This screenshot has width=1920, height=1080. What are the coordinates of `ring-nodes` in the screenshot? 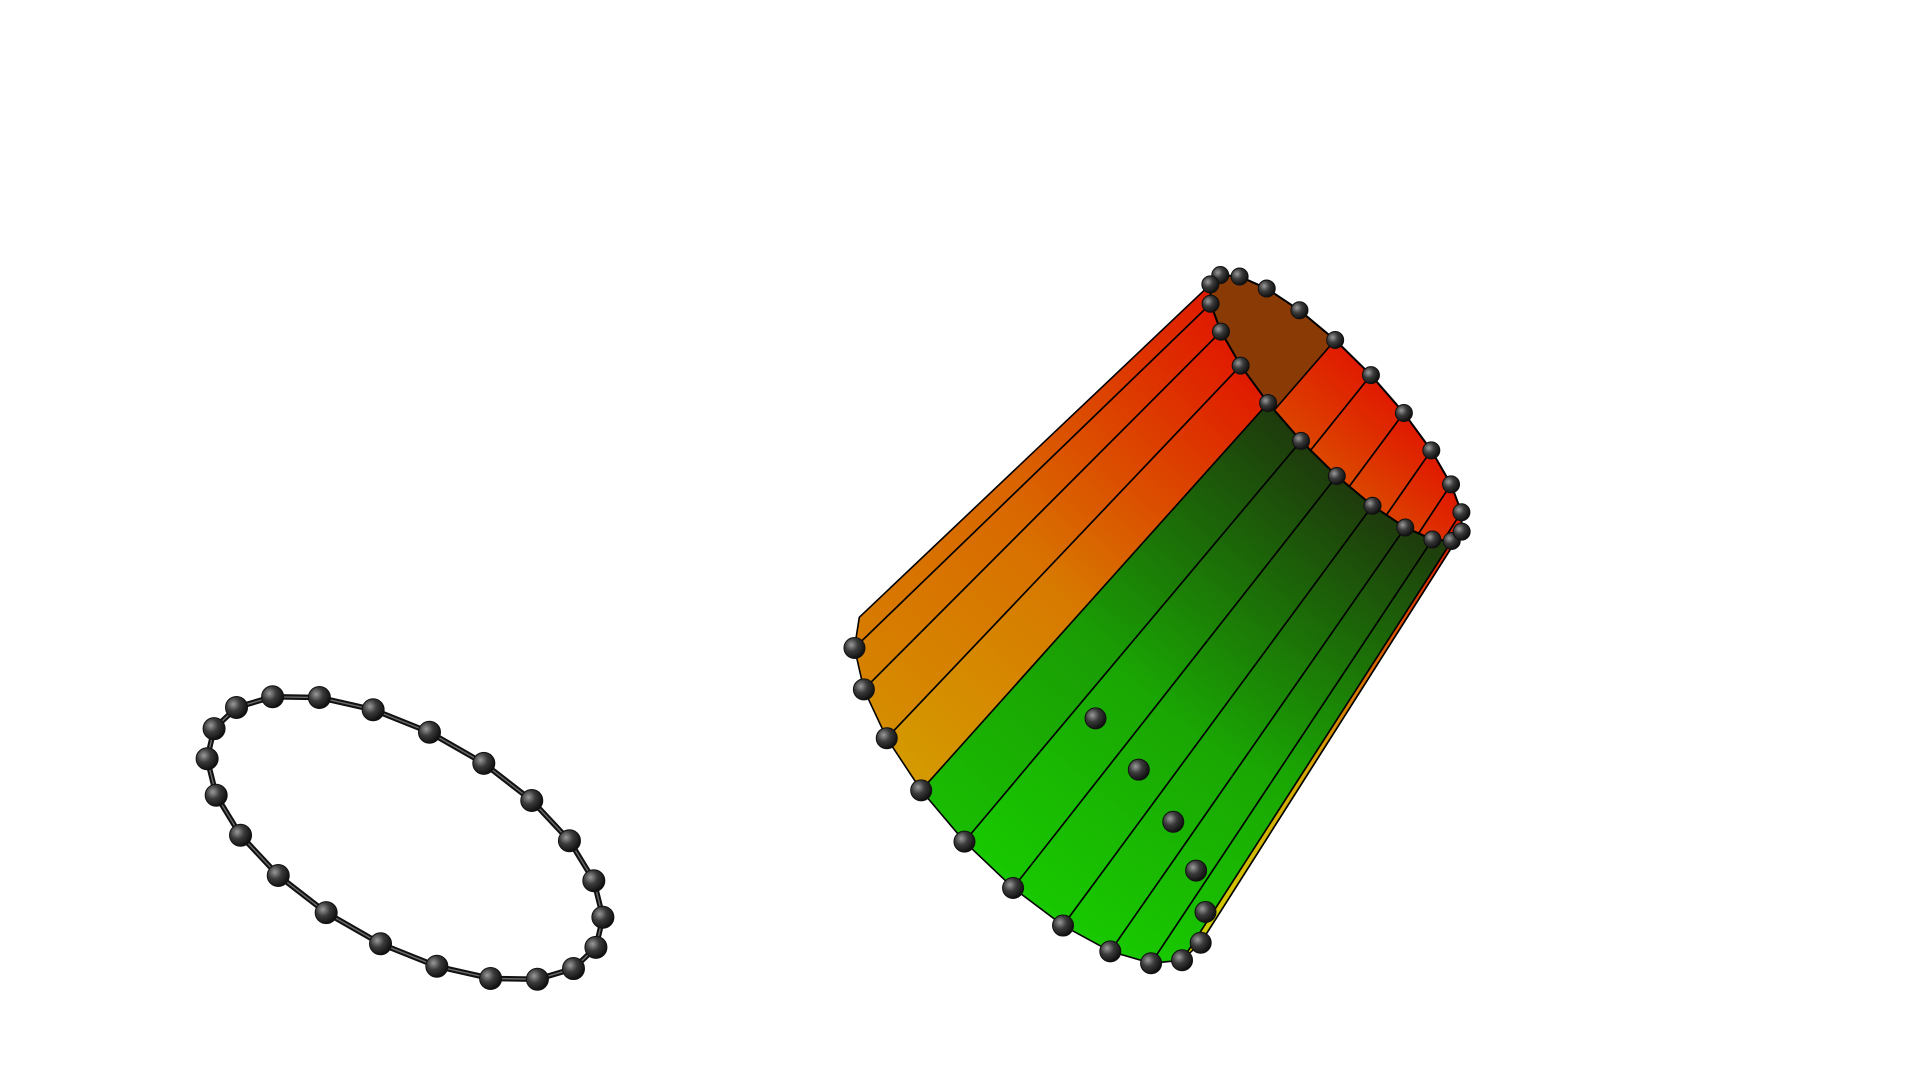 It's located at (405, 838).